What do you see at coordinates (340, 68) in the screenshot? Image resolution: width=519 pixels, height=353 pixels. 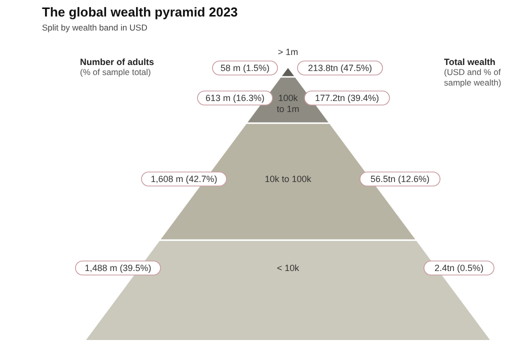 I see `data-label: 213.8tn (47.5%)` at bounding box center [340, 68].